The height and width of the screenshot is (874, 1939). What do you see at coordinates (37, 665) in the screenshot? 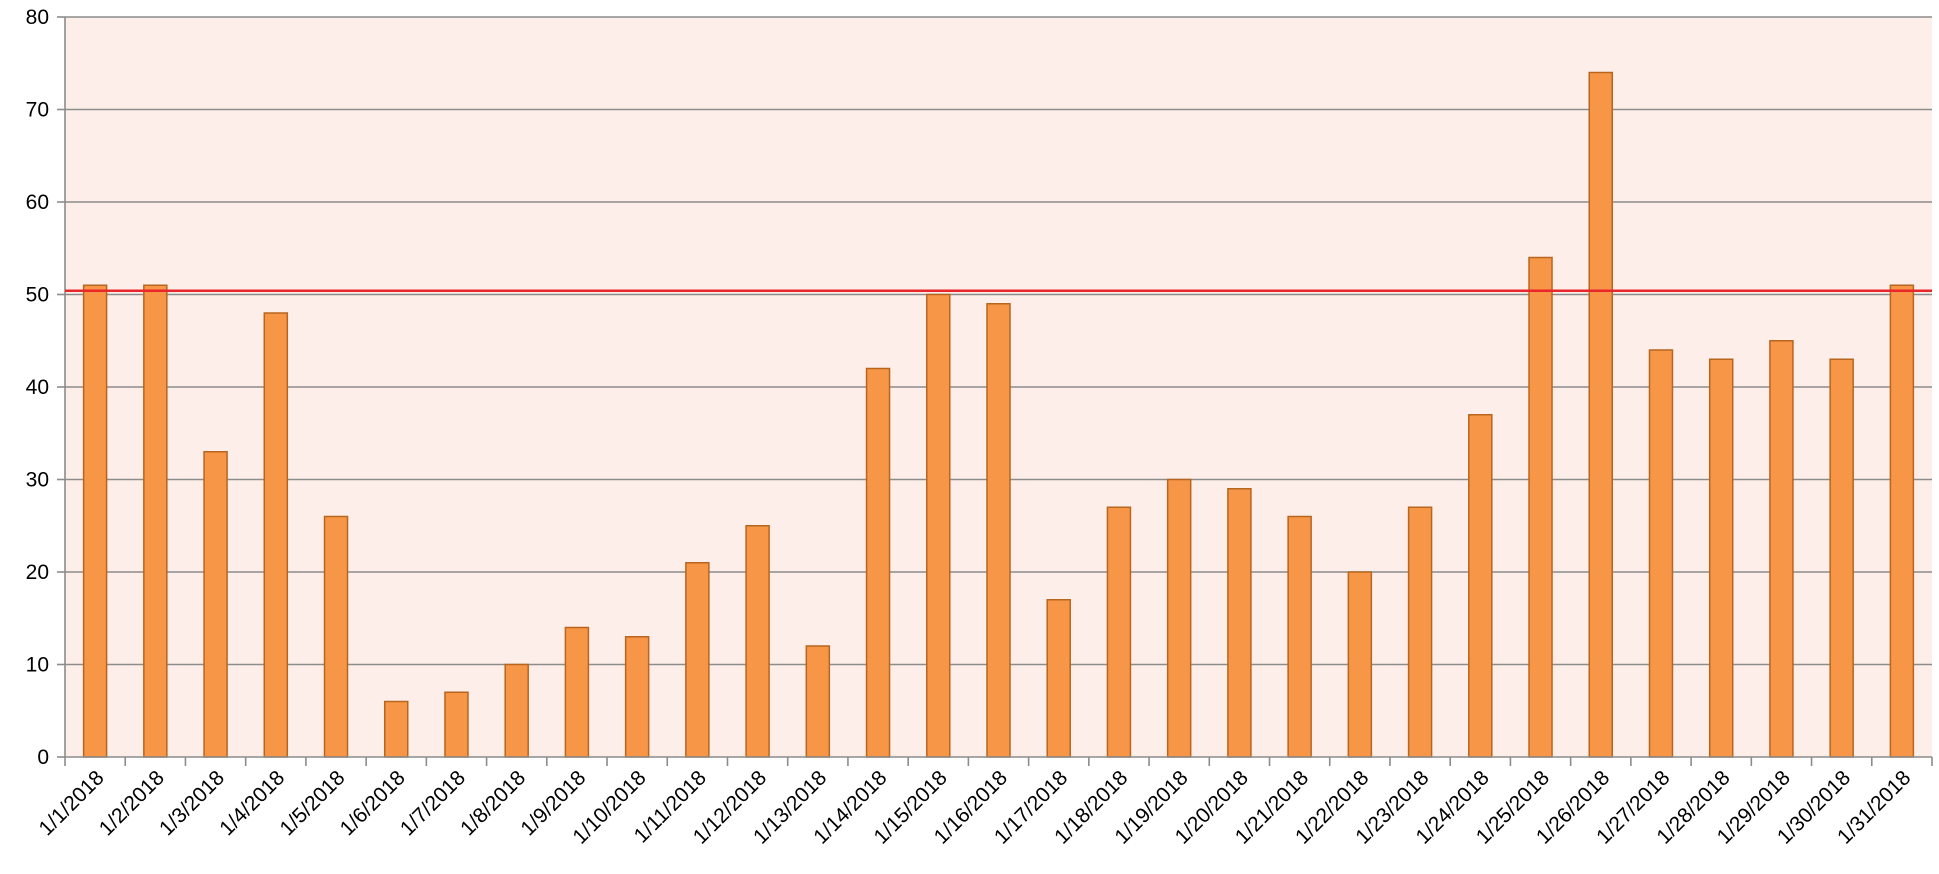
I see `y-tick-label: 10` at bounding box center [37, 665].